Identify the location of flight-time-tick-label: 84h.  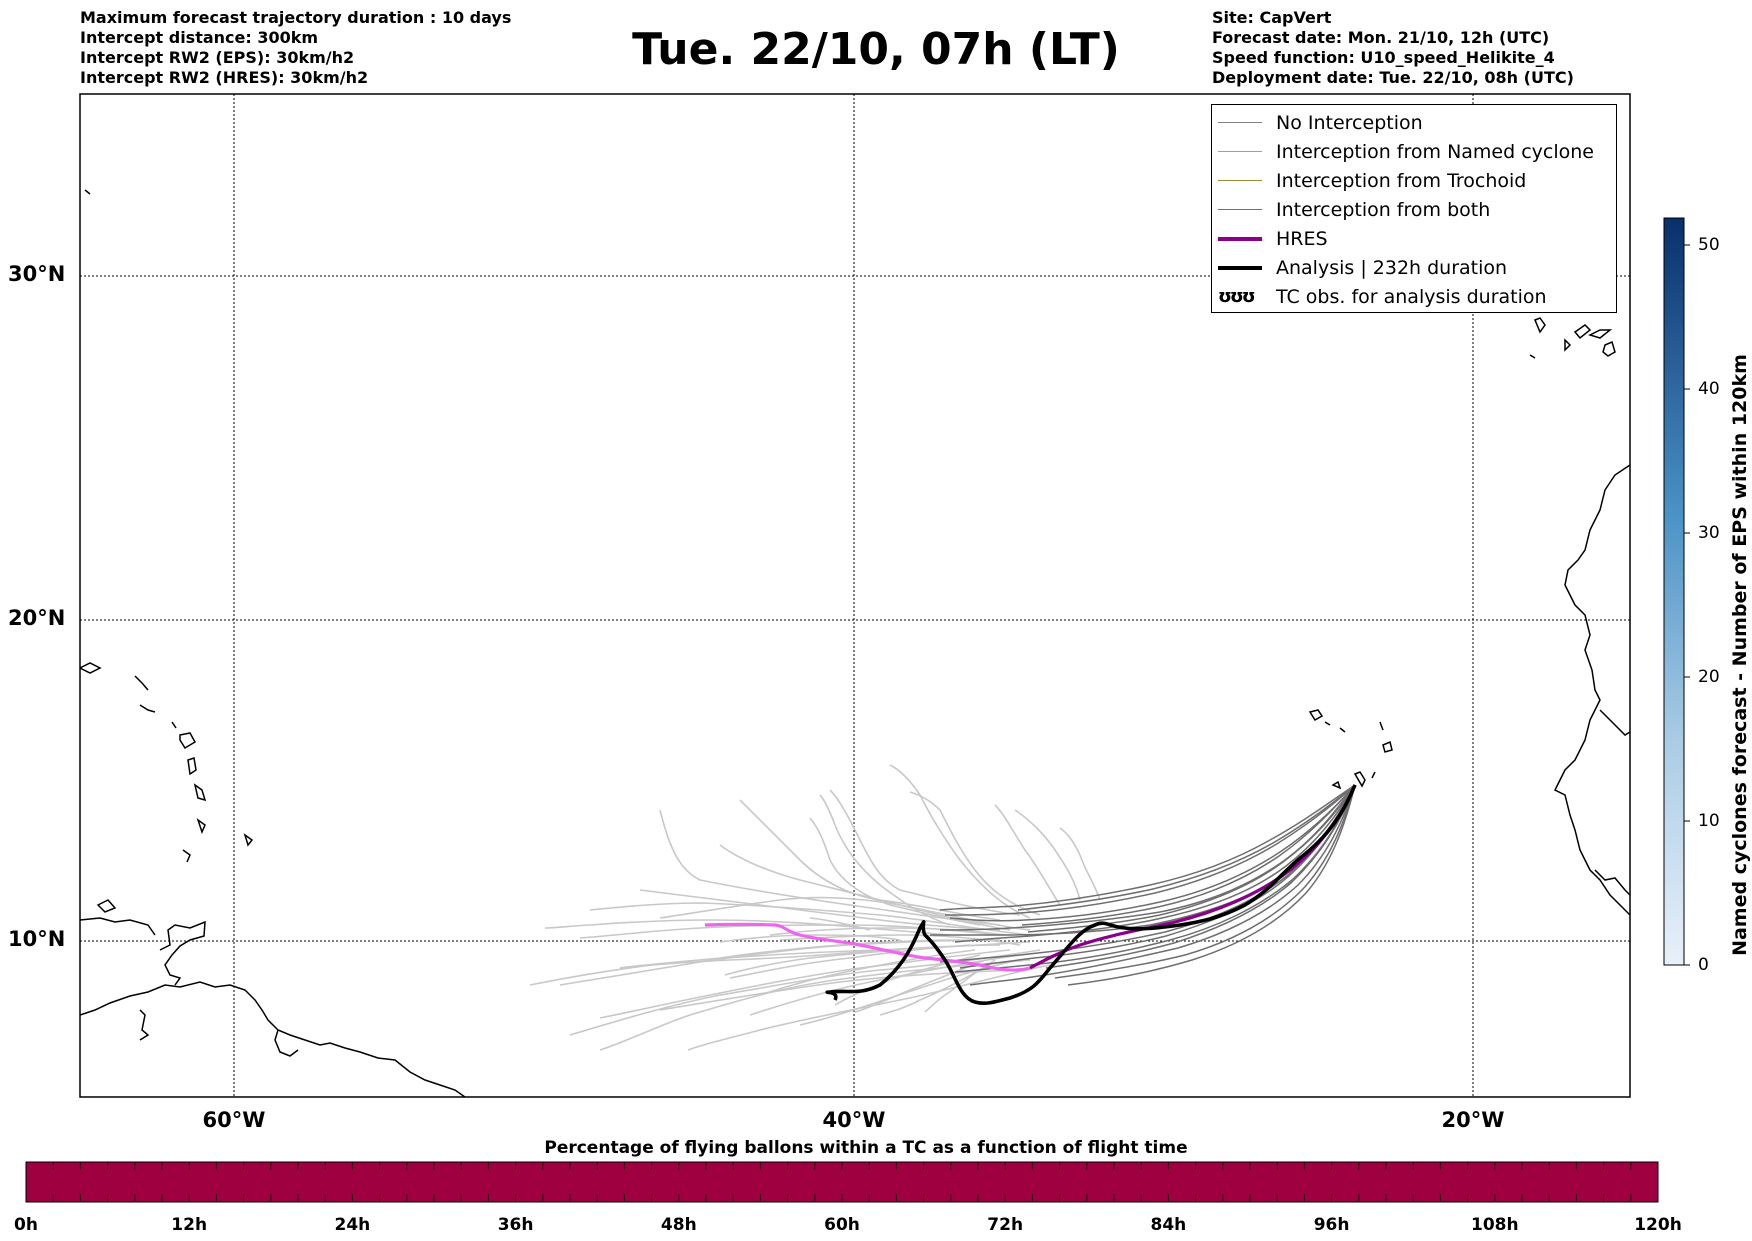
(1168, 1225).